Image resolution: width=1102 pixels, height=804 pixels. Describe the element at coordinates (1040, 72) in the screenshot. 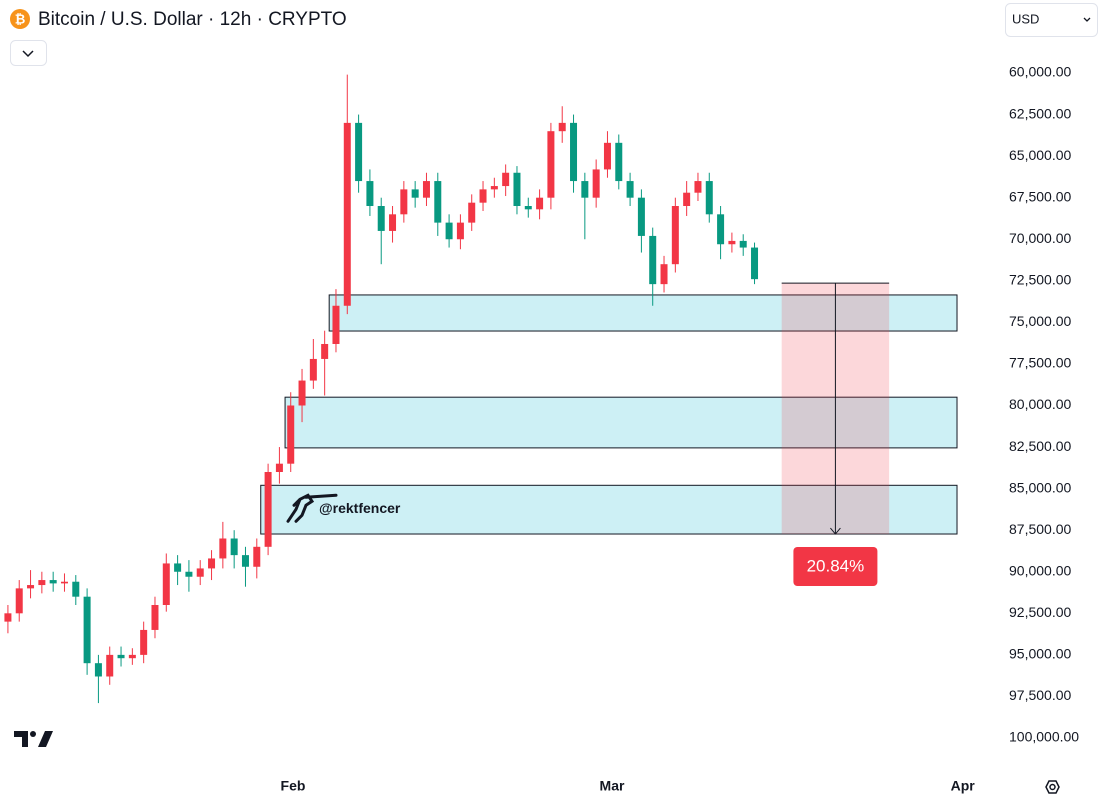

I see `y-tick-label: 60,000.00` at that location.